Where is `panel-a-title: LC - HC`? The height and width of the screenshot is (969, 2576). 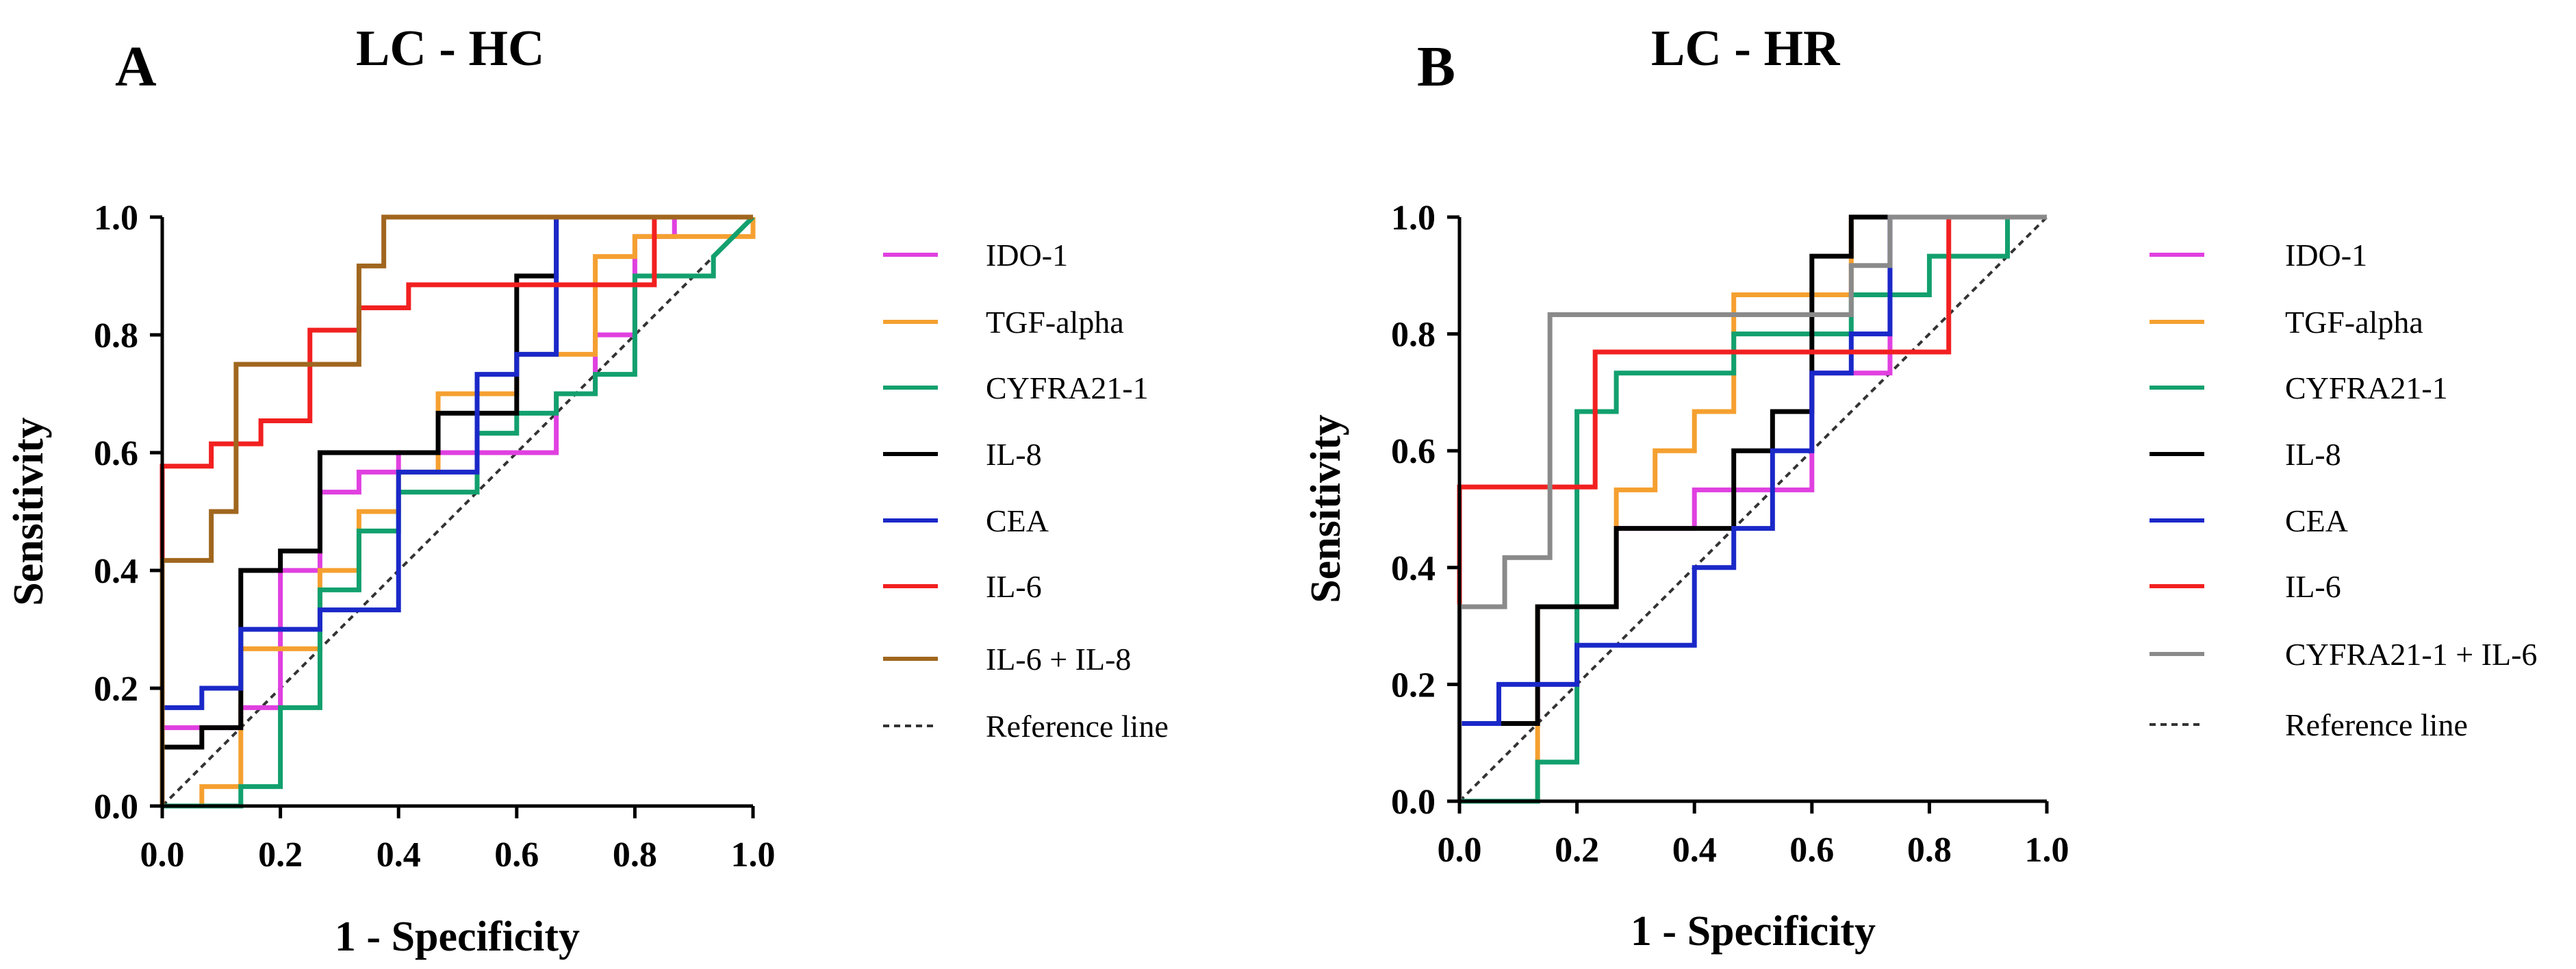 panel-a-title: LC - HC is located at coordinates (450, 49).